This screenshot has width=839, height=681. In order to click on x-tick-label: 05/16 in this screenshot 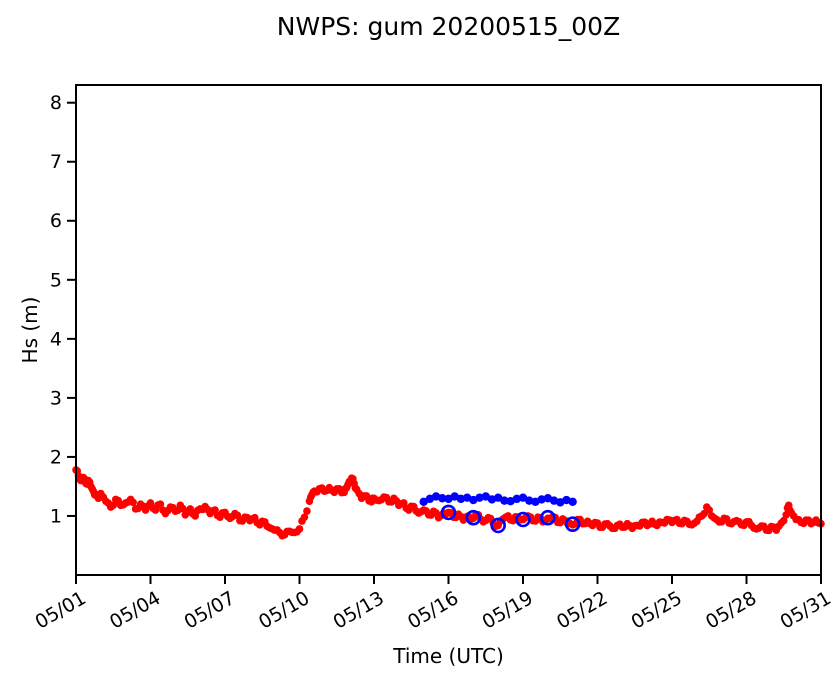, I will do `click(433, 610)`.